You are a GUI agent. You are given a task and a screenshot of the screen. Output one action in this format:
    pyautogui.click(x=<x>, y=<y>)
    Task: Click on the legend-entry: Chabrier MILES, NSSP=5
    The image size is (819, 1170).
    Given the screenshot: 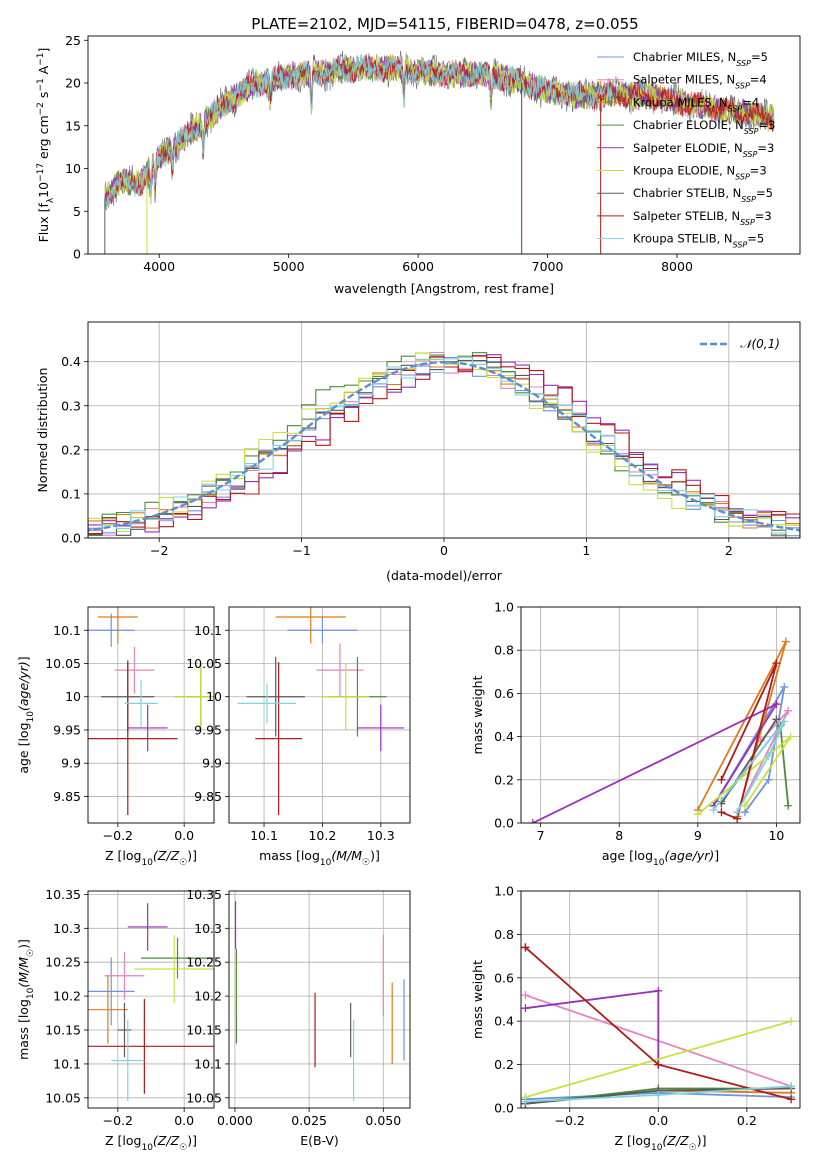 What is the action you would take?
    pyautogui.click(x=700, y=59)
    